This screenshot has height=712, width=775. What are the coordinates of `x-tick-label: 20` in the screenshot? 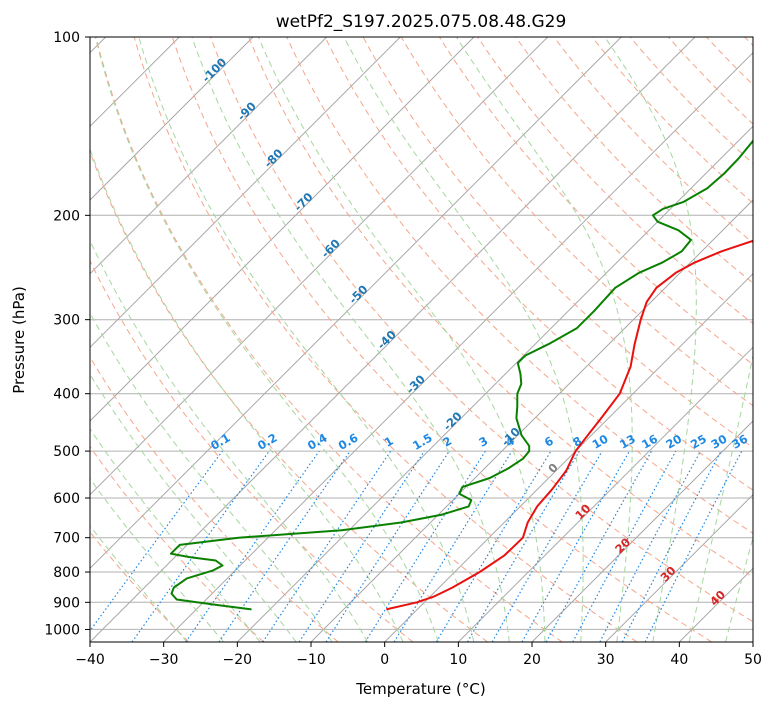 It's located at (532, 660).